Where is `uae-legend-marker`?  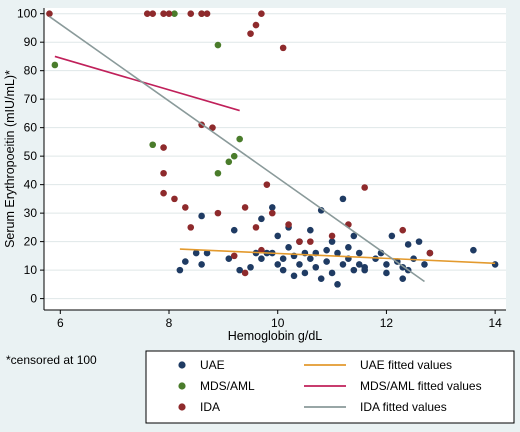
uae-legend-marker is located at coordinates (182, 365).